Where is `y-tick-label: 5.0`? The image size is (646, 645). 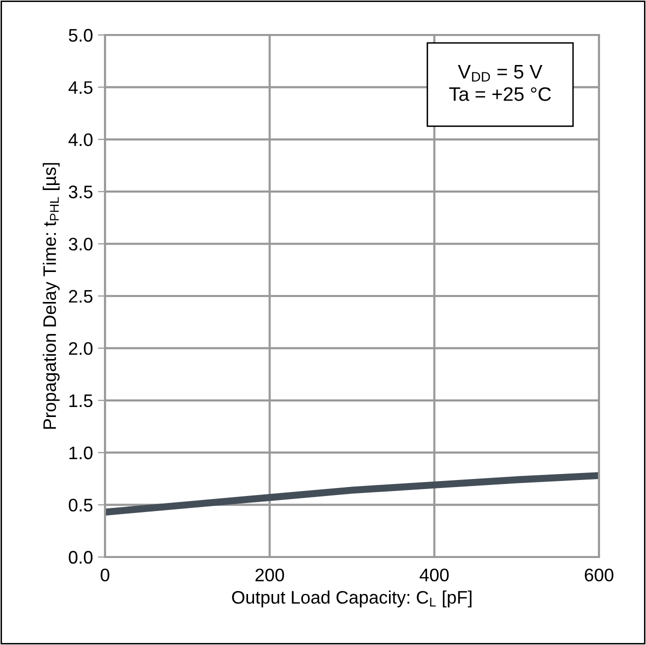 y-tick-label: 5.0 is located at coordinates (80, 35).